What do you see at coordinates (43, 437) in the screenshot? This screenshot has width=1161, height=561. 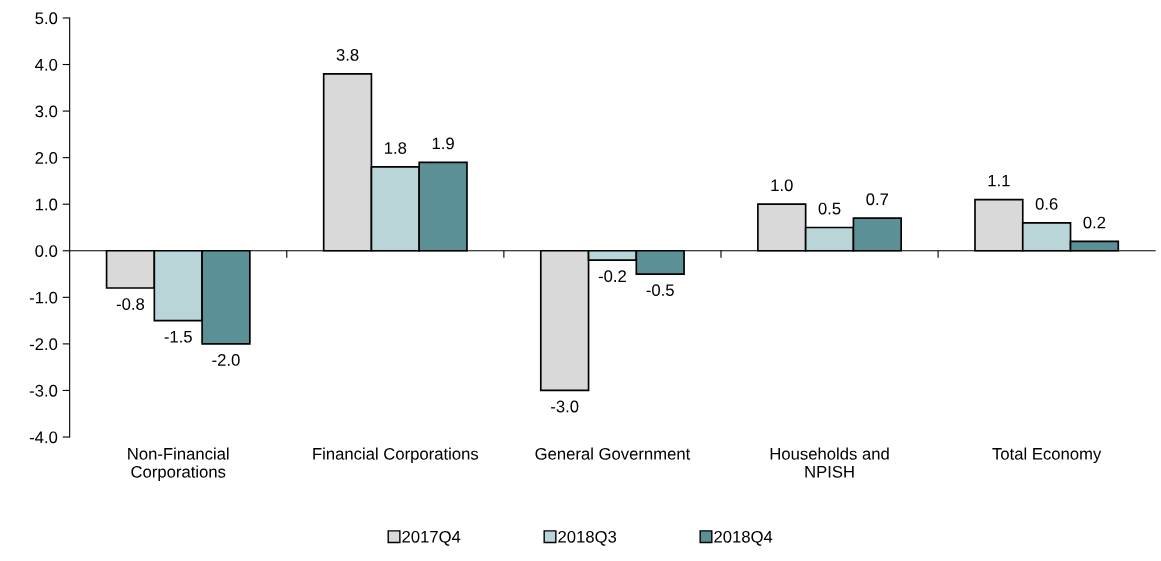 I see `y-tick-label: -4.0` at bounding box center [43, 437].